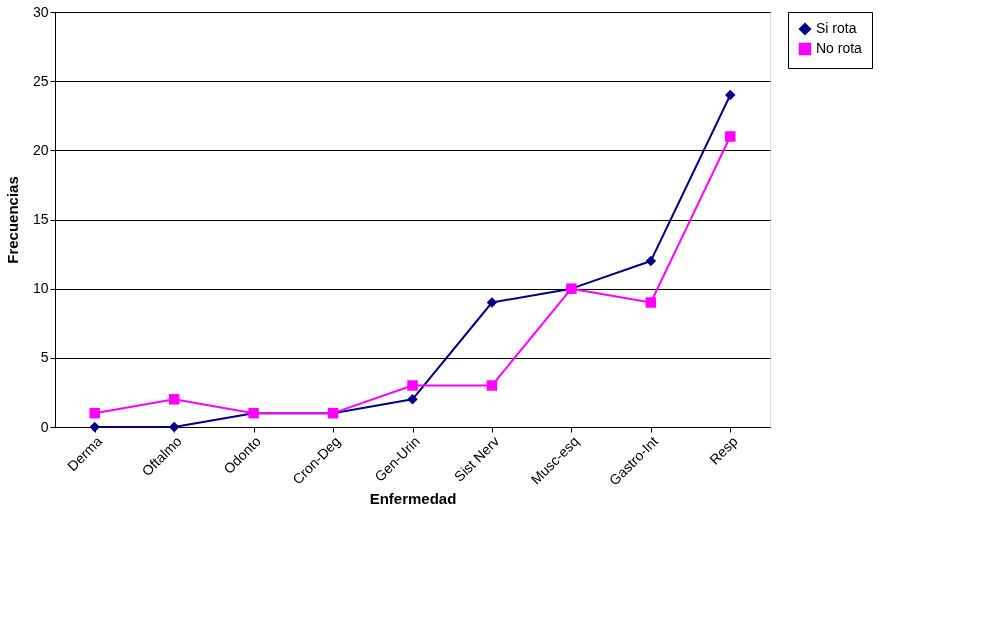 The image size is (1005, 632). What do you see at coordinates (413, 499) in the screenshot?
I see `x-axis-title: Enfermedad` at bounding box center [413, 499].